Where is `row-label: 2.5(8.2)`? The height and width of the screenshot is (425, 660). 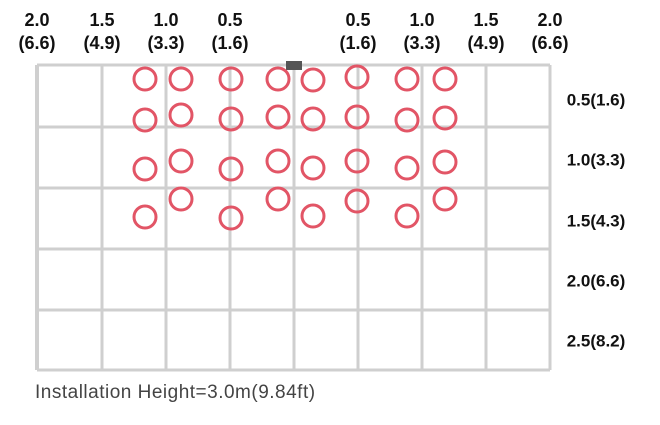
row-label: 2.5(8.2) is located at coordinates (596, 340).